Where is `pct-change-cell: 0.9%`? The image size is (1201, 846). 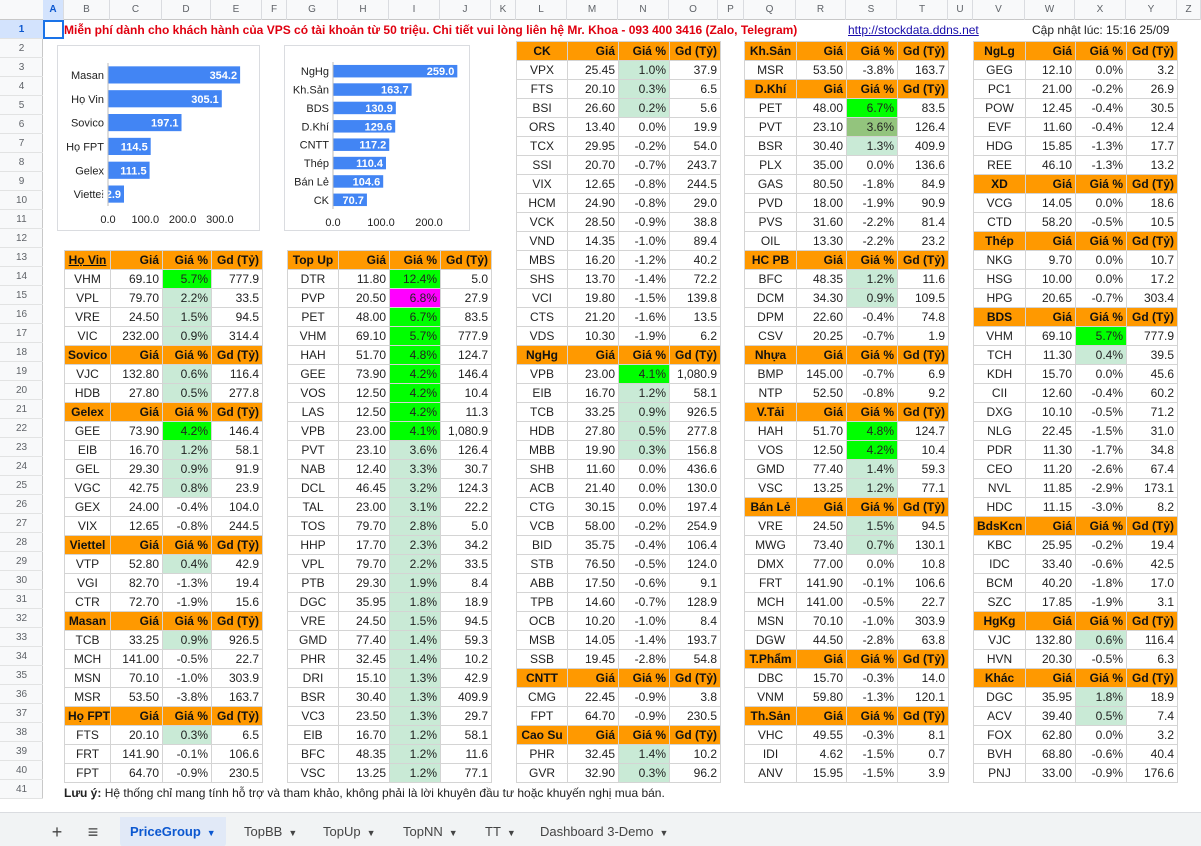
pct-change-cell: 0.9% is located at coordinates (187, 336).